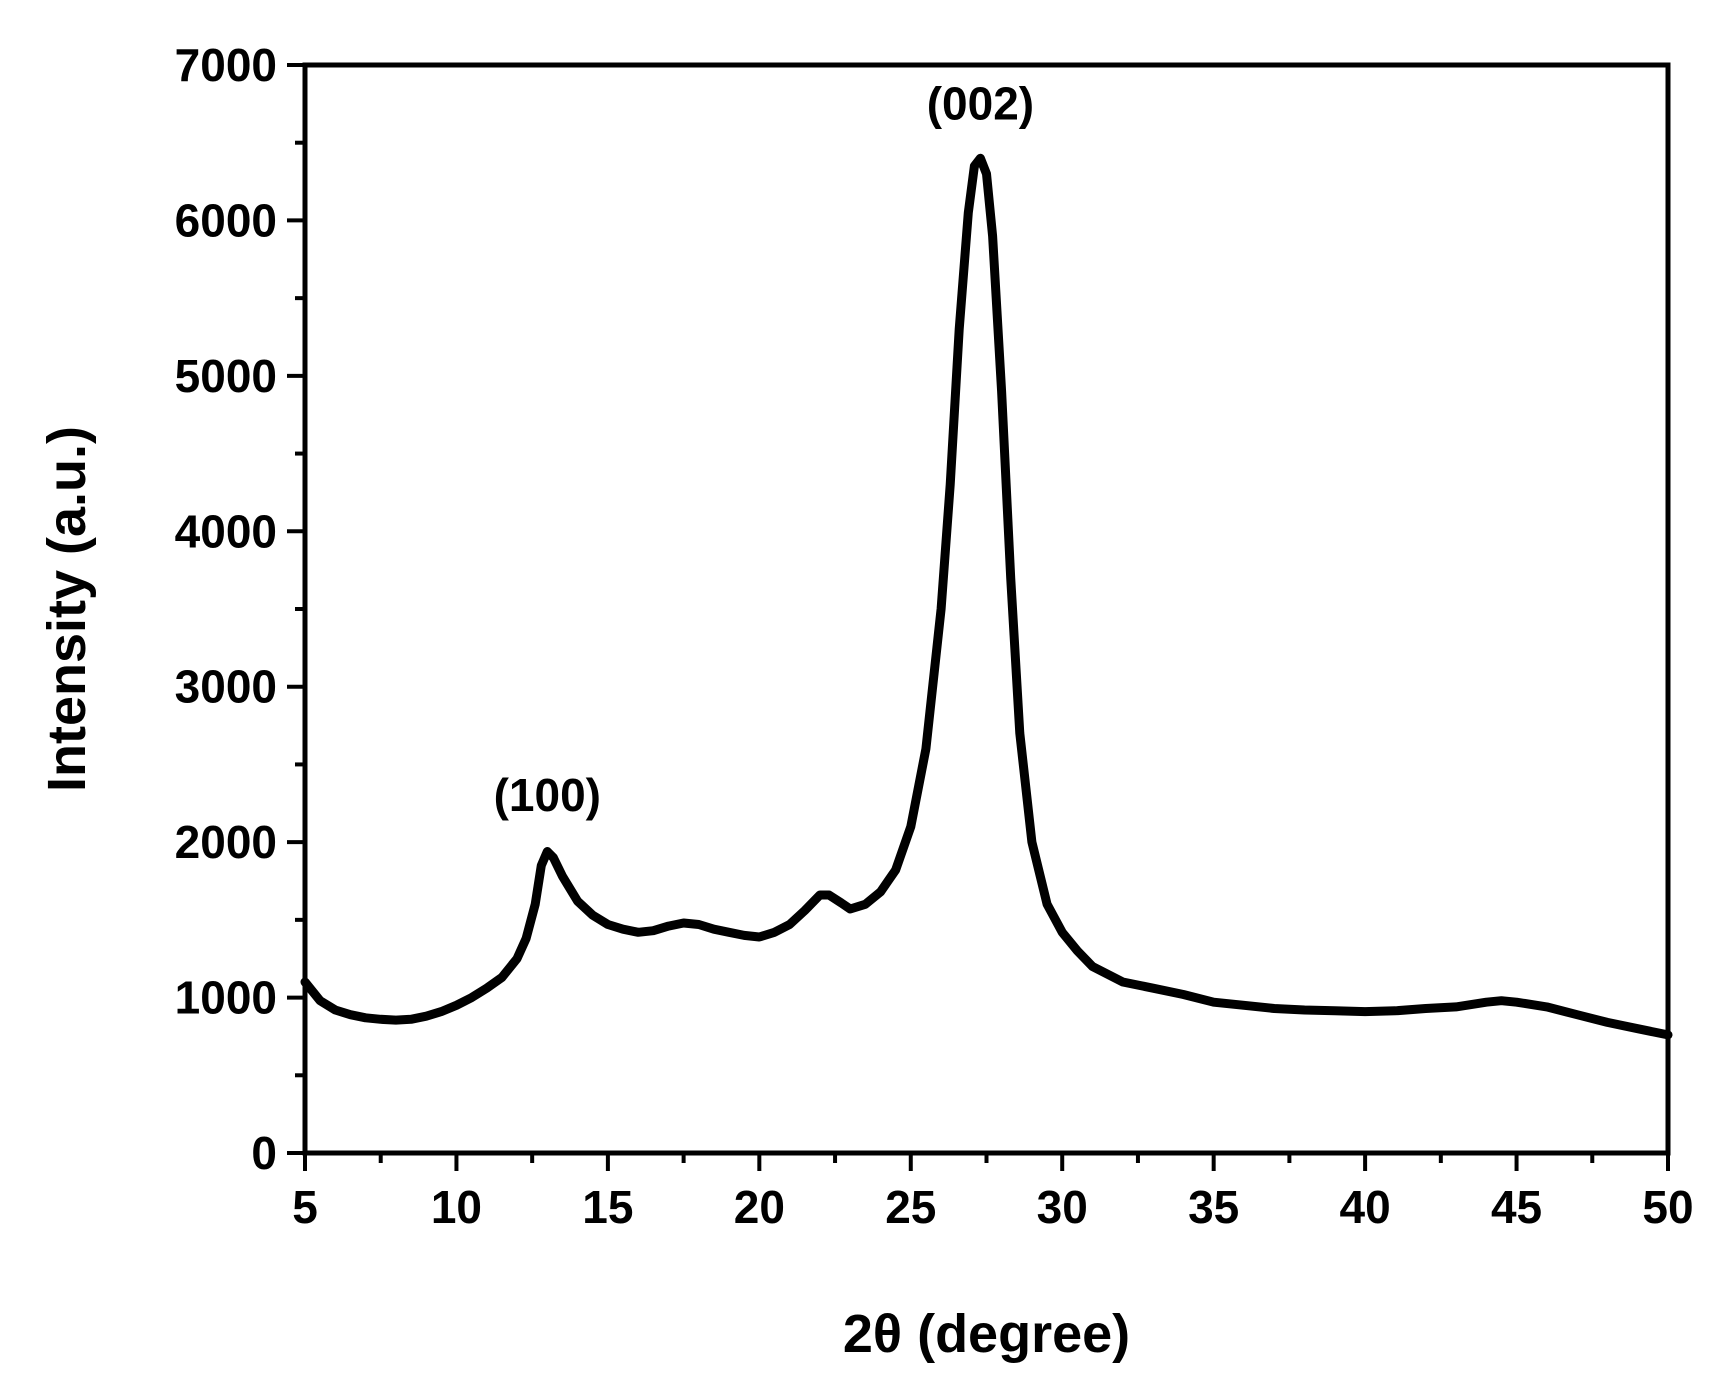 This screenshot has height=1387, width=1711. What do you see at coordinates (1062, 1207) in the screenshot?
I see `x-tick-label-30: 30` at bounding box center [1062, 1207].